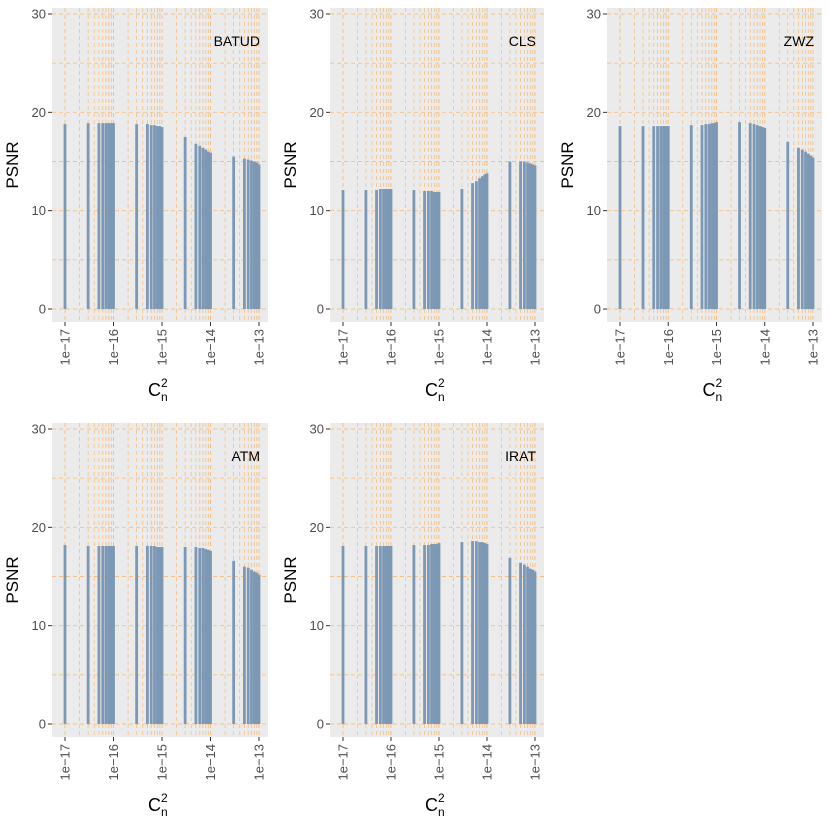 The height and width of the screenshot is (830, 830). What do you see at coordinates (237, 41) in the screenshot?
I see `panel-label: BATUD` at bounding box center [237, 41].